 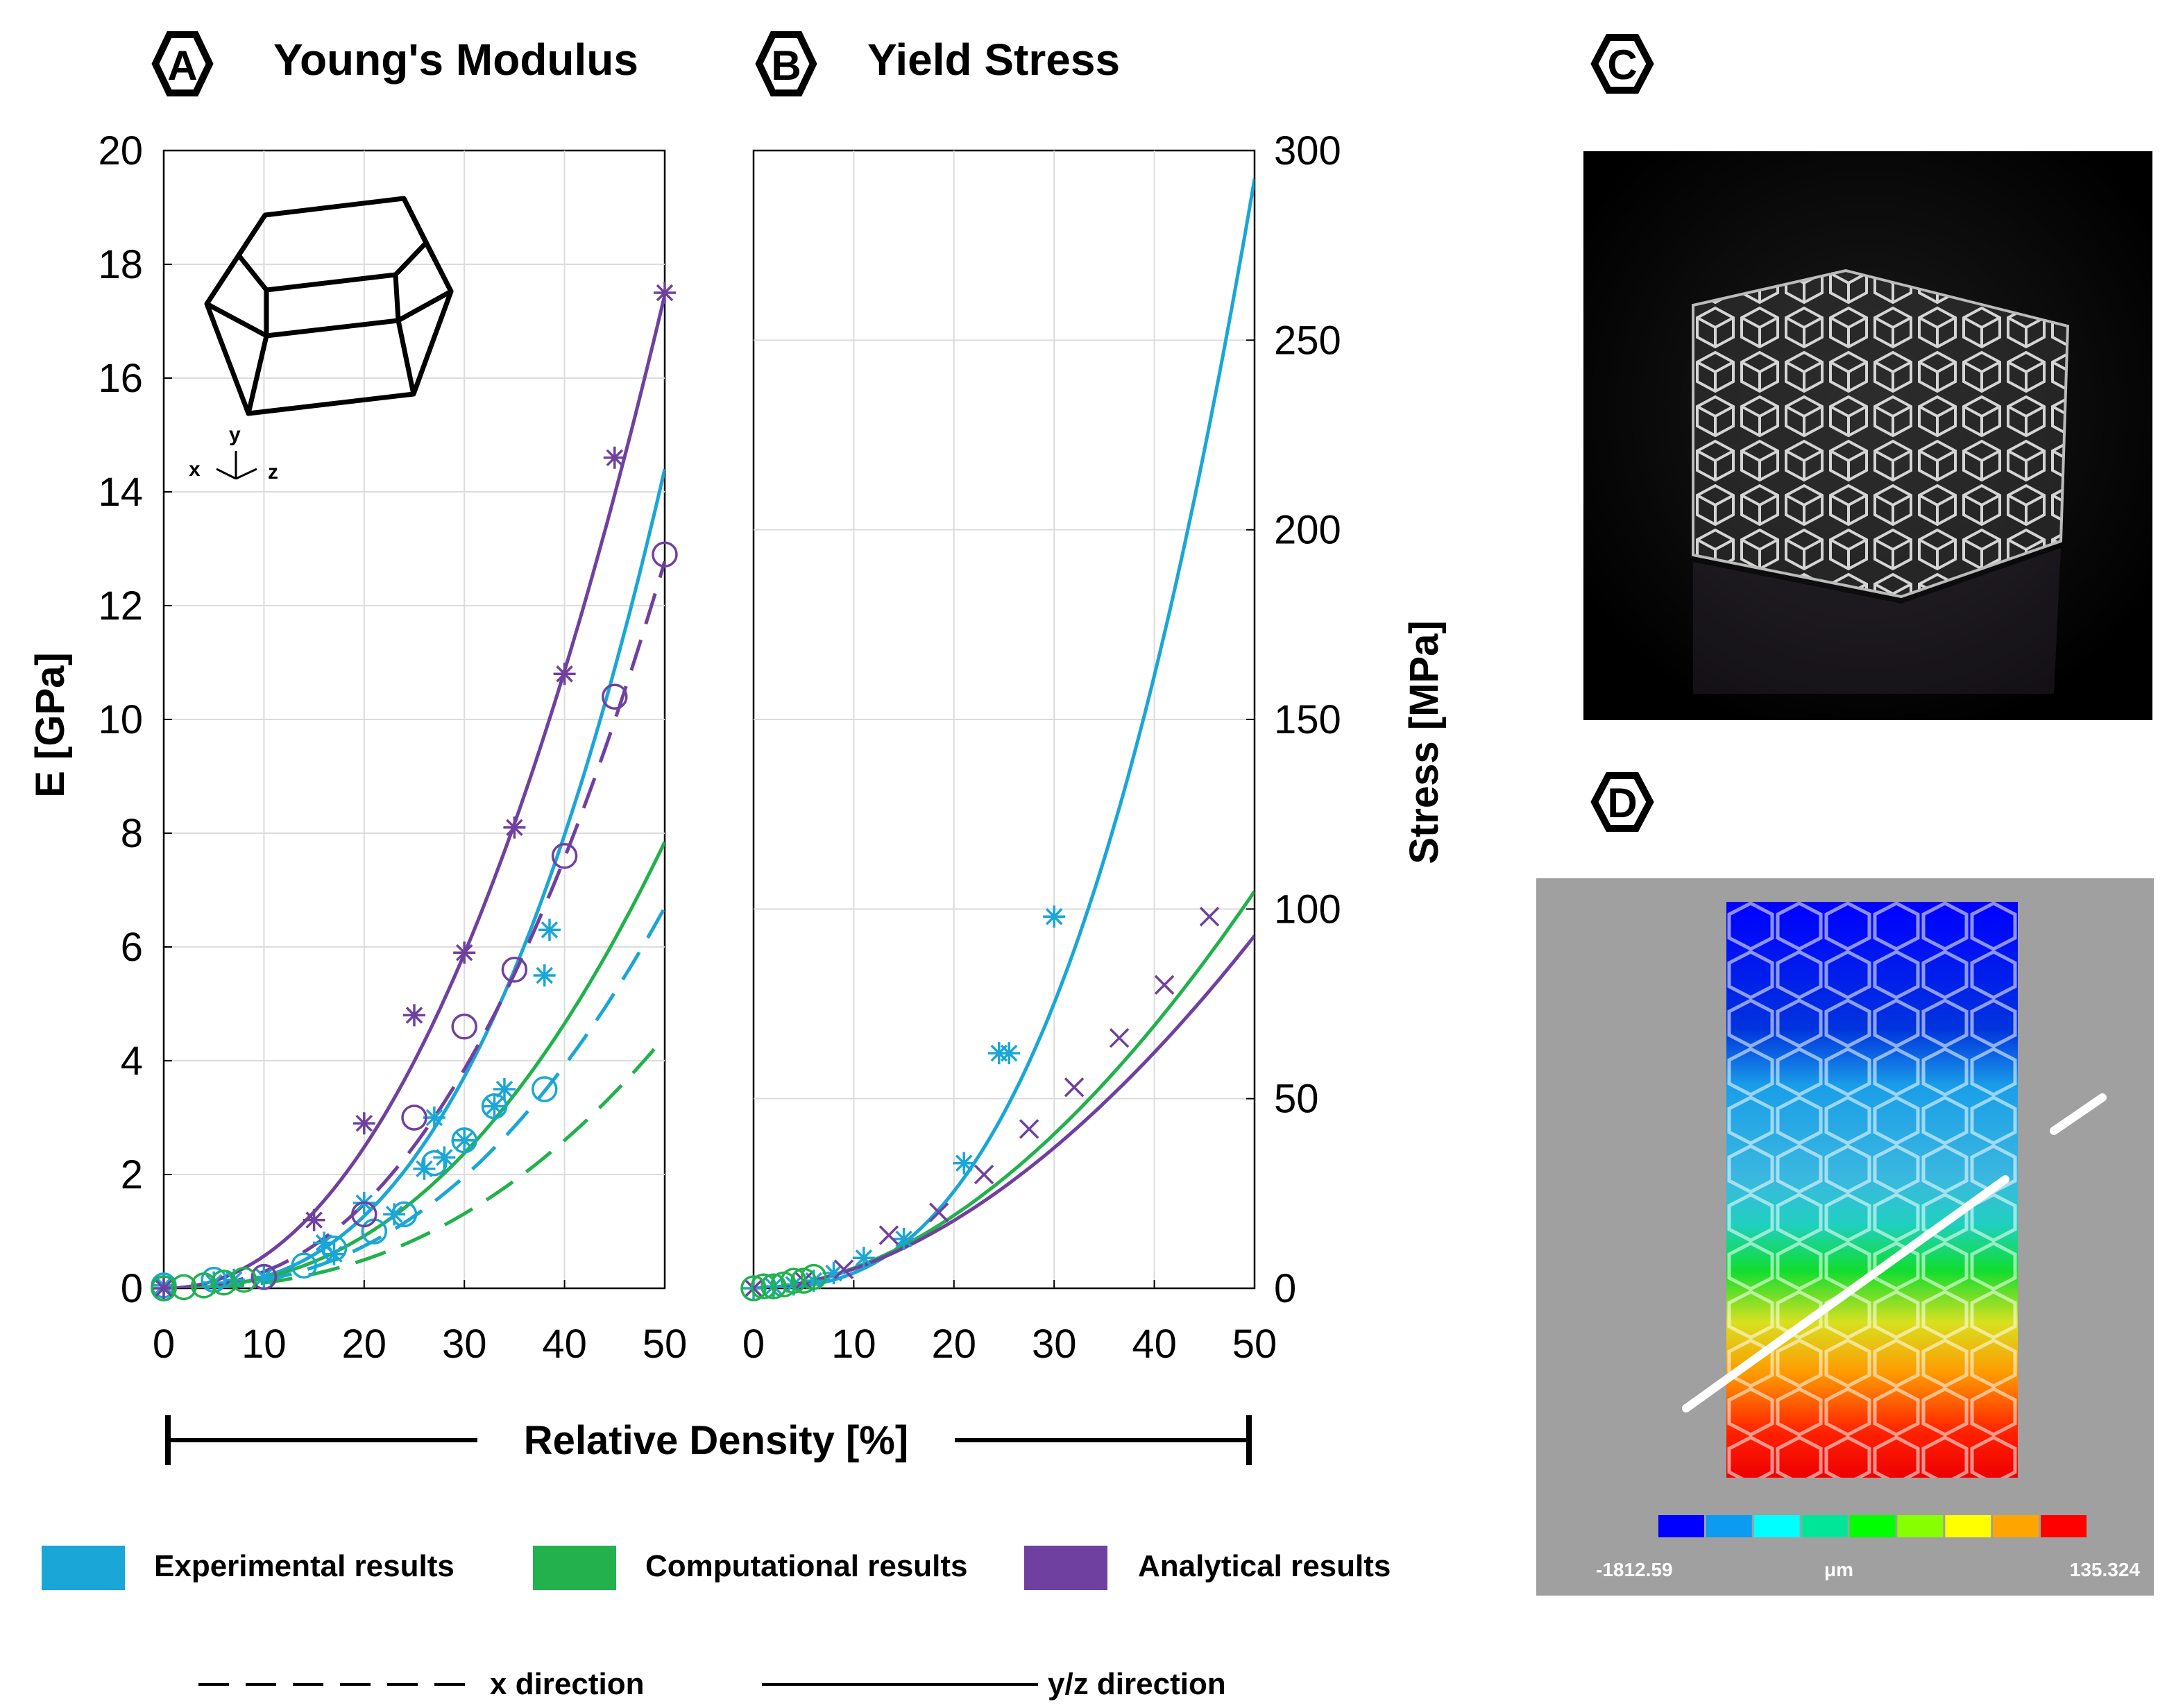 What do you see at coordinates (182, 65) in the screenshot?
I see `panel-a-letter: A` at bounding box center [182, 65].